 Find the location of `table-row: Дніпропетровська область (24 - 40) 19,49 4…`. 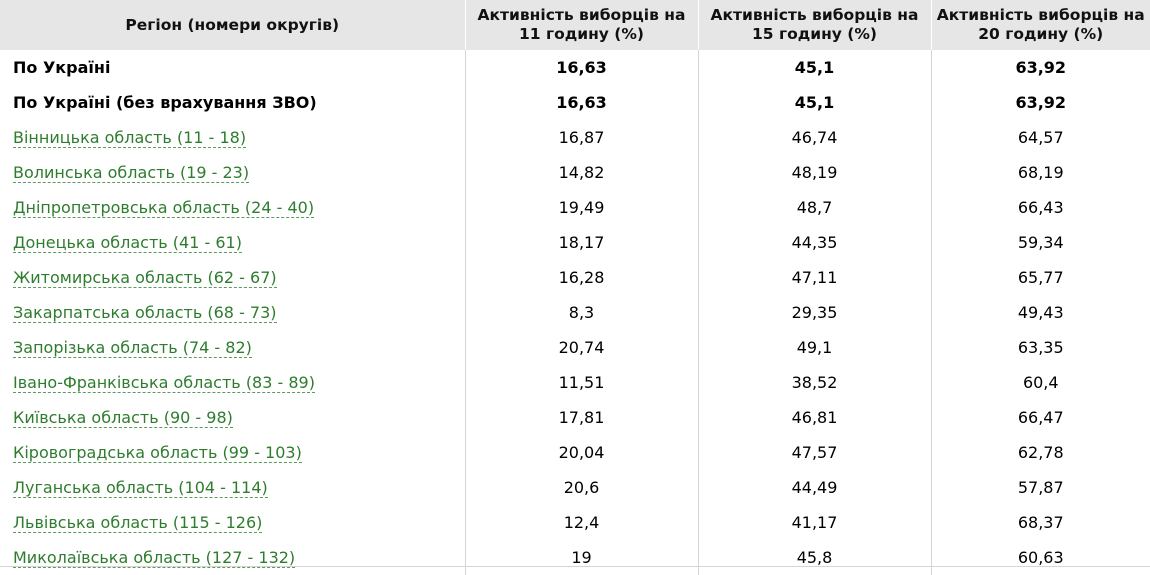

table-row: Дніпропетровська область (24 - 40) 19,49 4… is located at coordinates (575, 207).